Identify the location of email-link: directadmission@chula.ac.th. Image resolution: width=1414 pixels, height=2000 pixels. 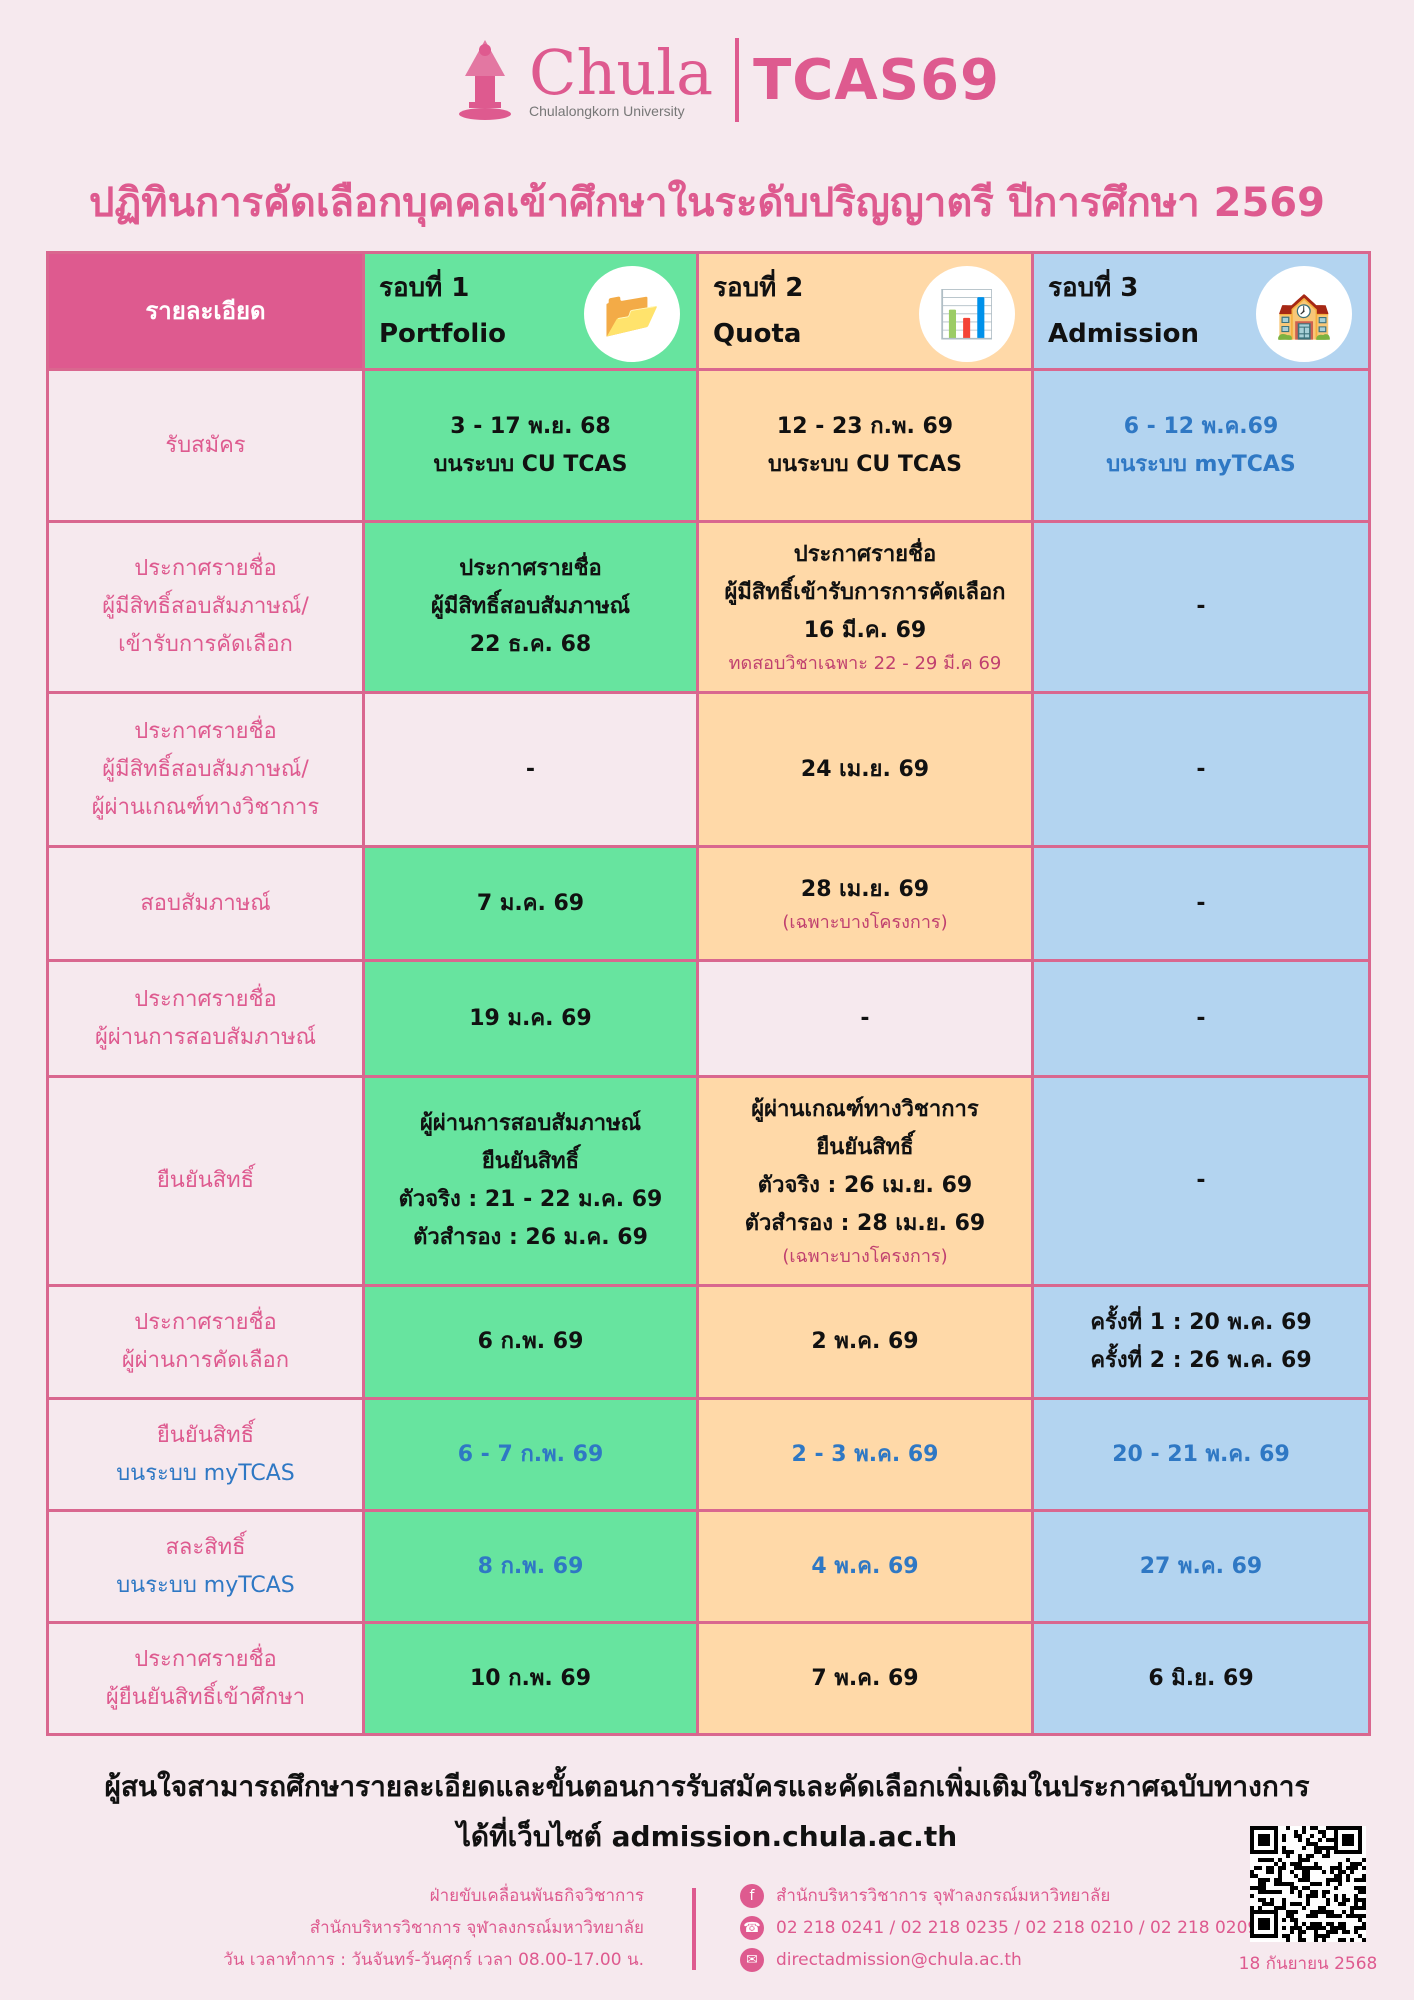
(899, 1960).